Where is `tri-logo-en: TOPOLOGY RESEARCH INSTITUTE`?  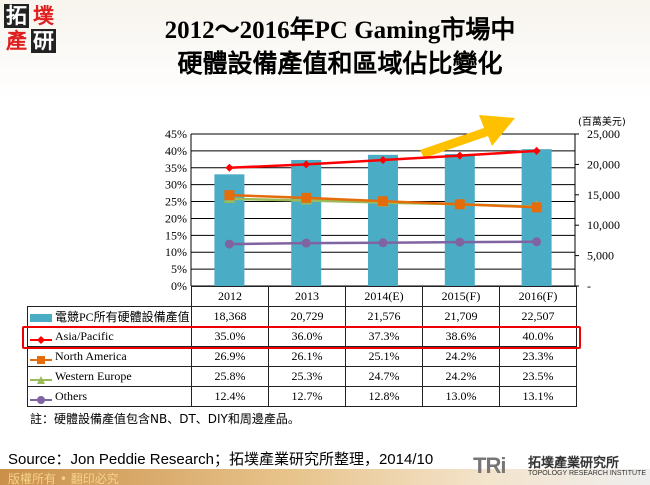 tri-logo-en: TOPOLOGY RESEARCH INSTITUTE is located at coordinates (587, 473).